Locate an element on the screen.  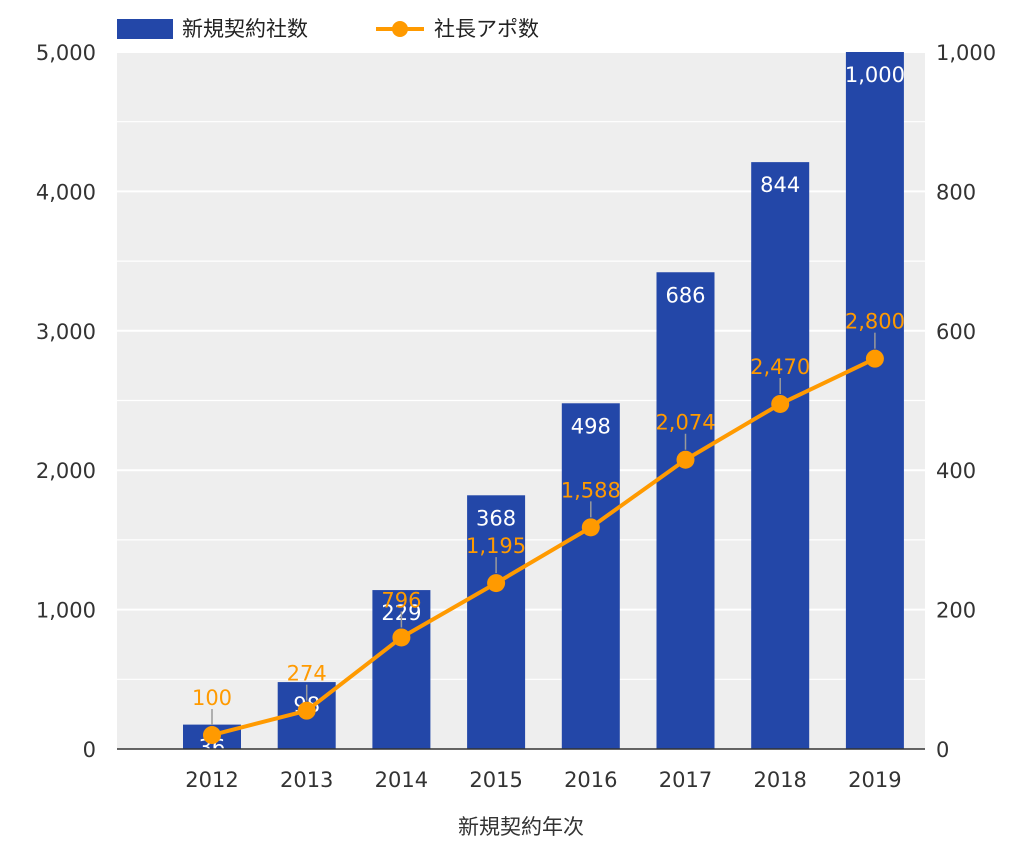
x-tick-label: 2016 is located at coordinates (590, 780).